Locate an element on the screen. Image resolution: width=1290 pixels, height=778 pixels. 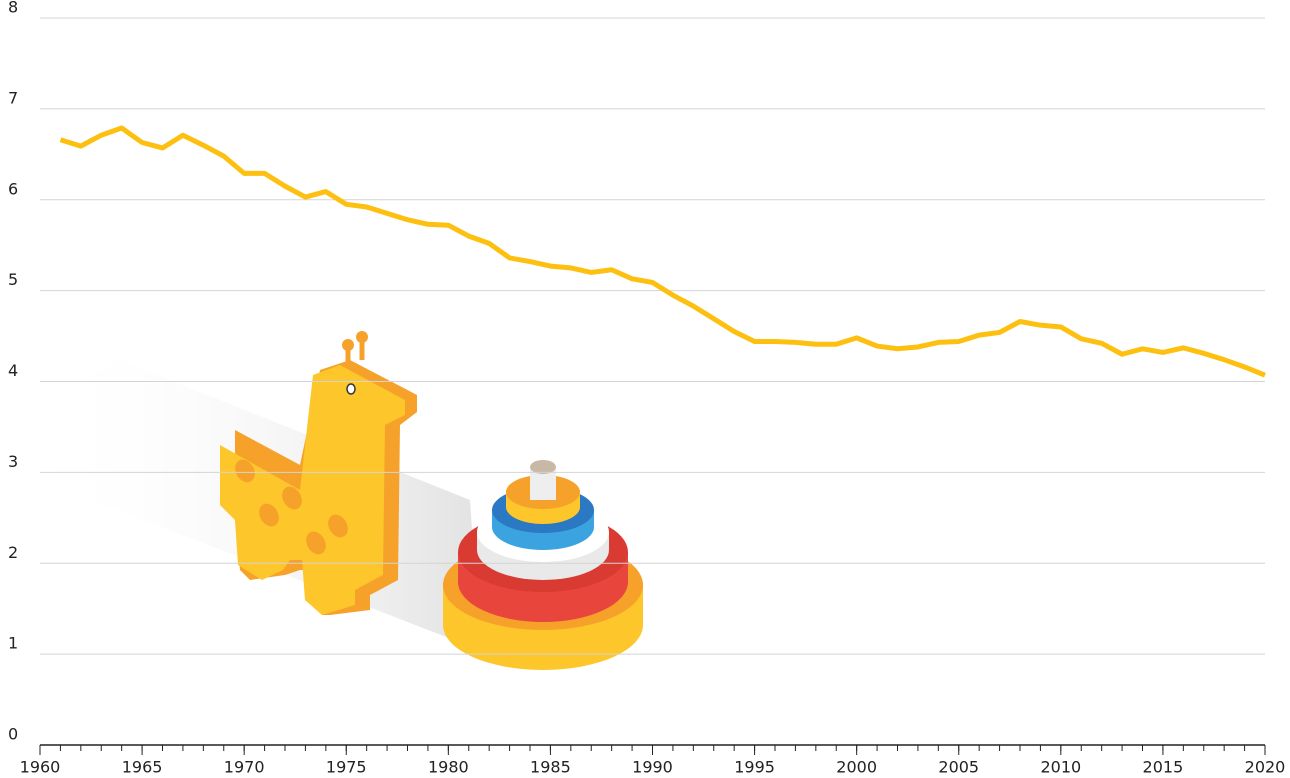
eye is located at coordinates (351, 389).